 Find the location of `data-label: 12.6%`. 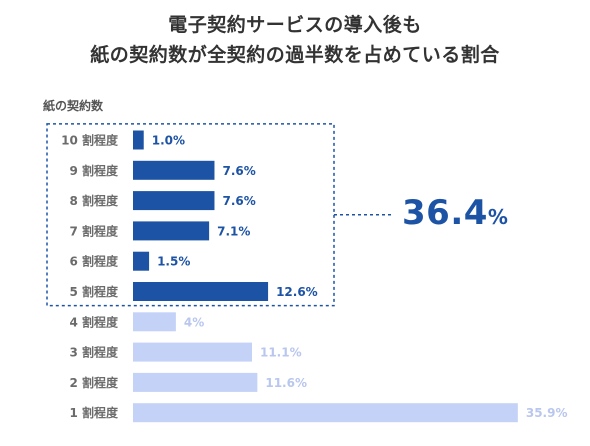

data-label: 12.6% is located at coordinates (297, 292).